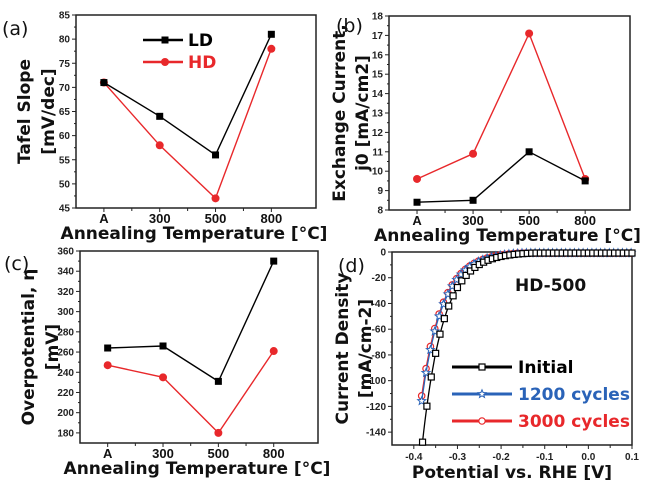 Image resolution: width=648 pixels, height=494 pixels. I want to click on y-tick-label: 45, so click(65, 209).